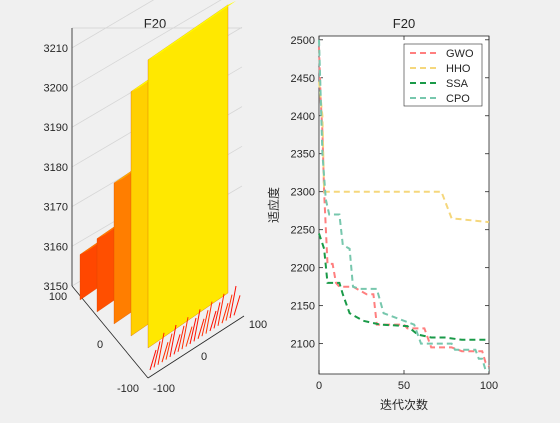 This screenshot has height=423, width=560. I want to click on y-tick-label: 2450, so click(303, 79).